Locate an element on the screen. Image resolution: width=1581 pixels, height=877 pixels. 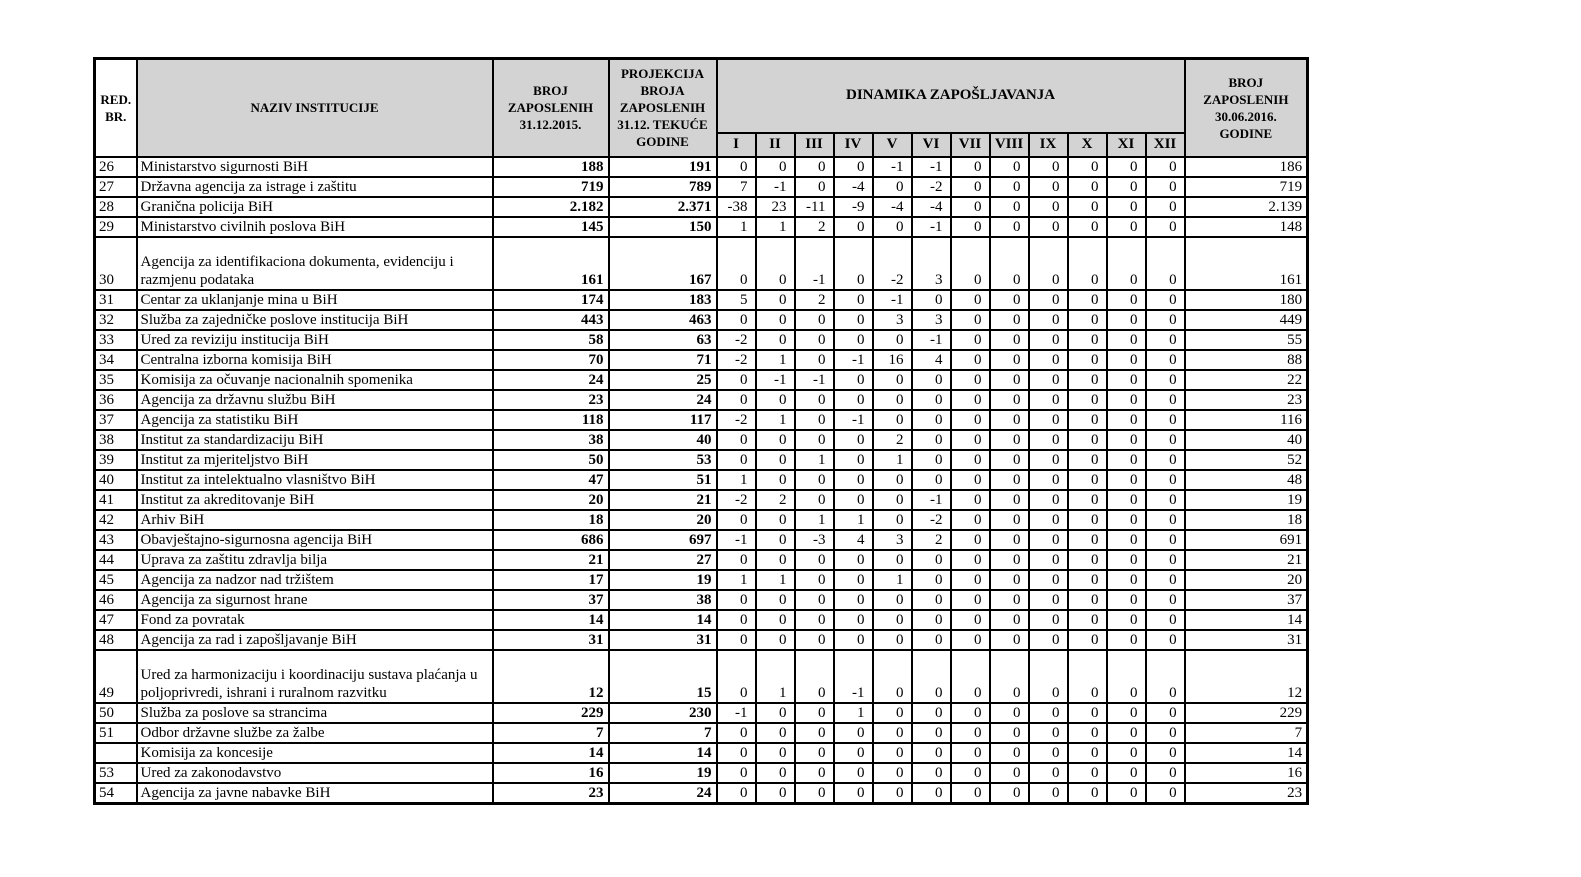
employees-3006-cell: 88 is located at coordinates (1246, 359).